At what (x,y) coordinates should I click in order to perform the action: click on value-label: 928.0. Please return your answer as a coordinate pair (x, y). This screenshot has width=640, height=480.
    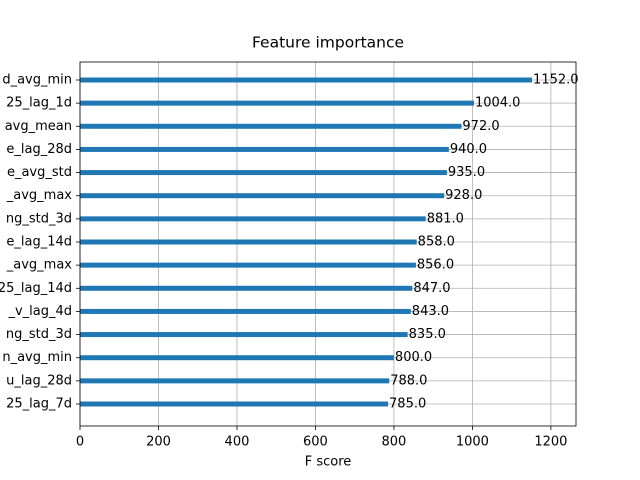
    Looking at the image, I should click on (463, 195).